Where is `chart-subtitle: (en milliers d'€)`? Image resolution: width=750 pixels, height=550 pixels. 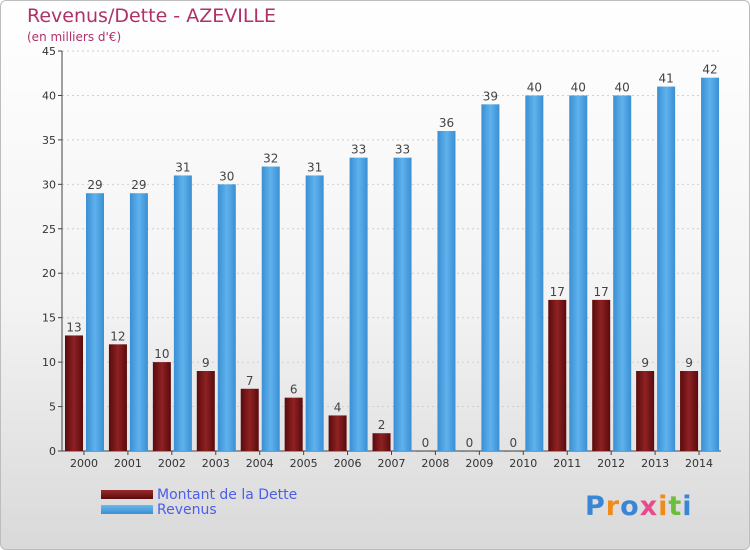
chart-subtitle: (en milliers d'€) is located at coordinates (74, 37).